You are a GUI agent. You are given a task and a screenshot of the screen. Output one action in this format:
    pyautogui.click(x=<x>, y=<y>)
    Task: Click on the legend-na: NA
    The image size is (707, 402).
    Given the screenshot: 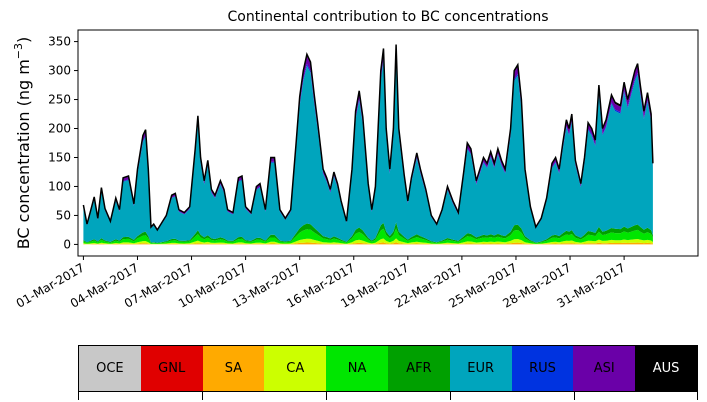 What is the action you would take?
    pyautogui.click(x=357, y=368)
    